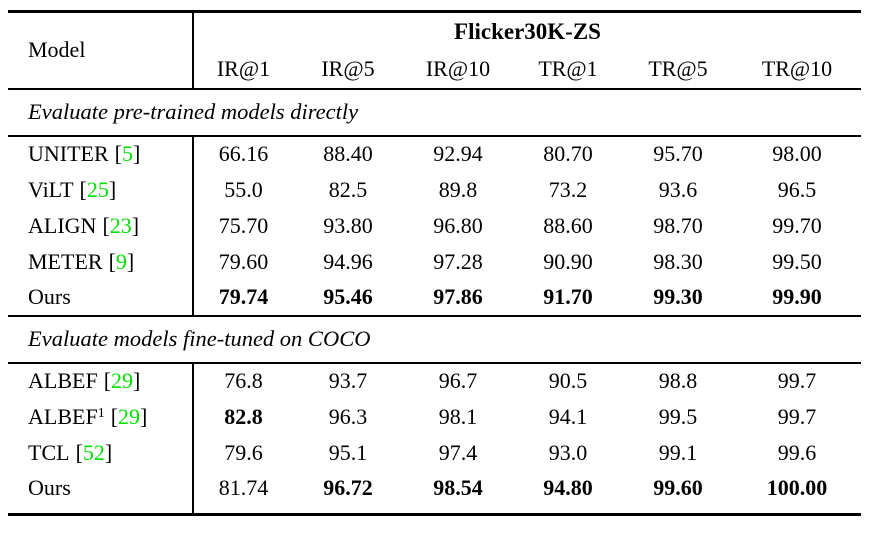 Image resolution: width=873 pixels, height=540 pixels. Describe the element at coordinates (348, 380) in the screenshot. I see `metric-value-cell: 93.7` at that location.